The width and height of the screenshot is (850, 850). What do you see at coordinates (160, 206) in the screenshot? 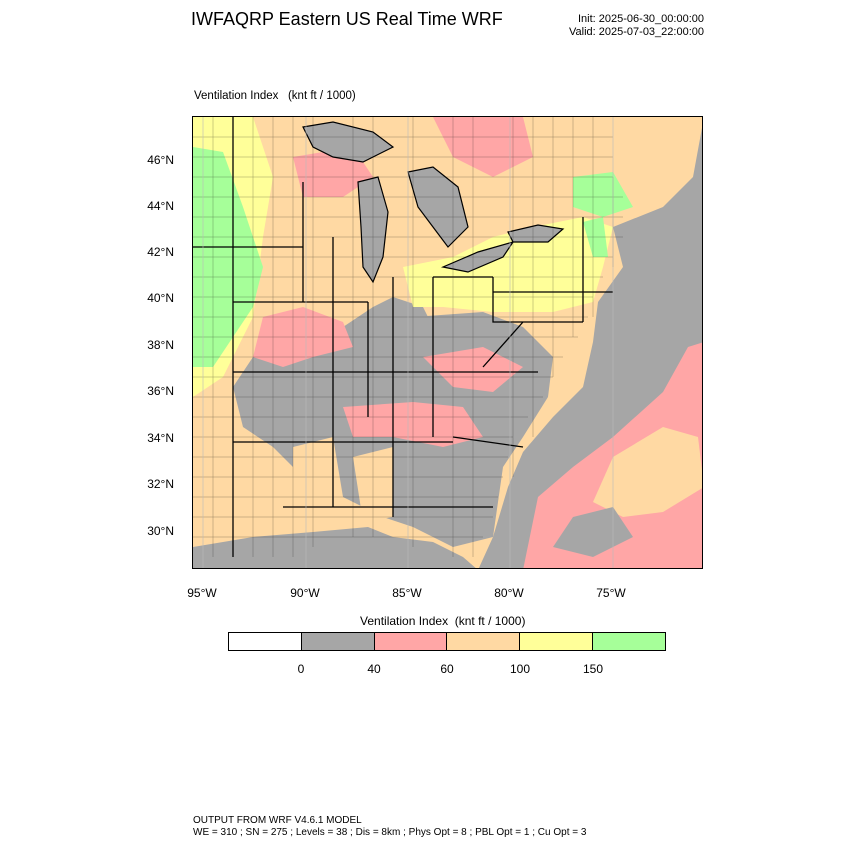
I see `lat-label-44n: 44°N` at bounding box center [160, 206].